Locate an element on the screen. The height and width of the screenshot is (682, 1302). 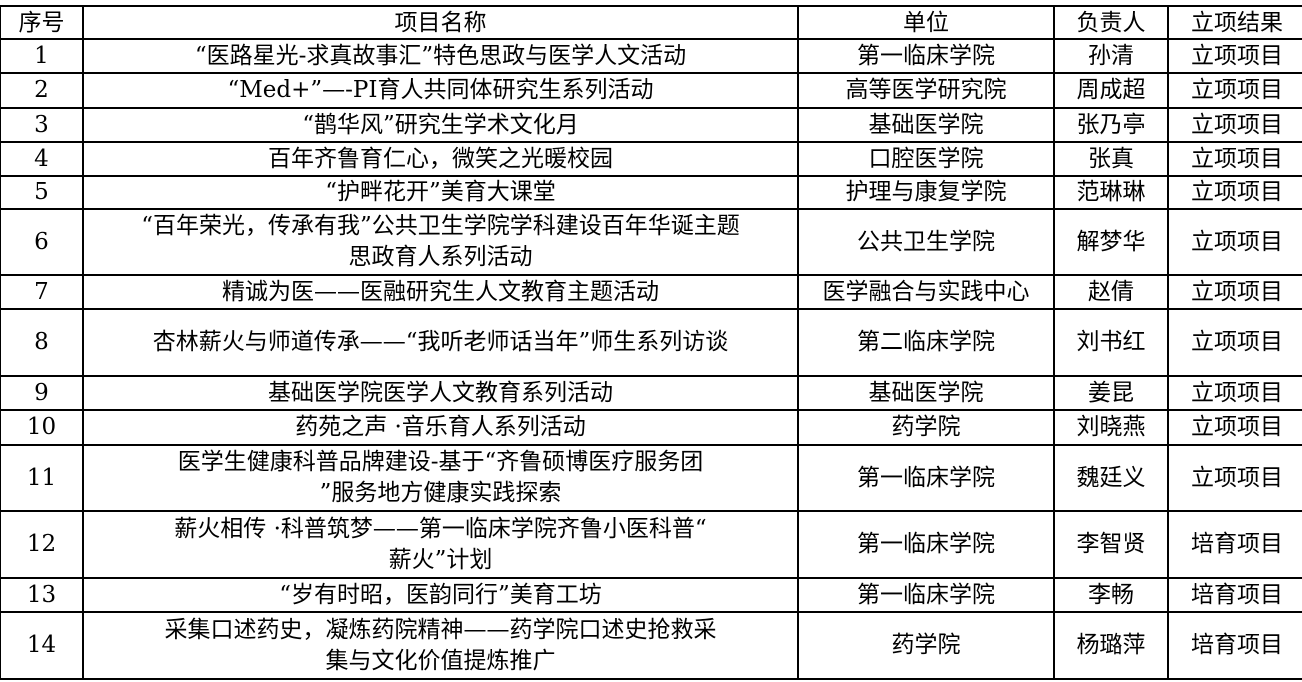
cell-name: “百年荣光，传承有我”公共卫生学院学科建设百年华诞主题 思政育人系列活动 is located at coordinates (440, 242).